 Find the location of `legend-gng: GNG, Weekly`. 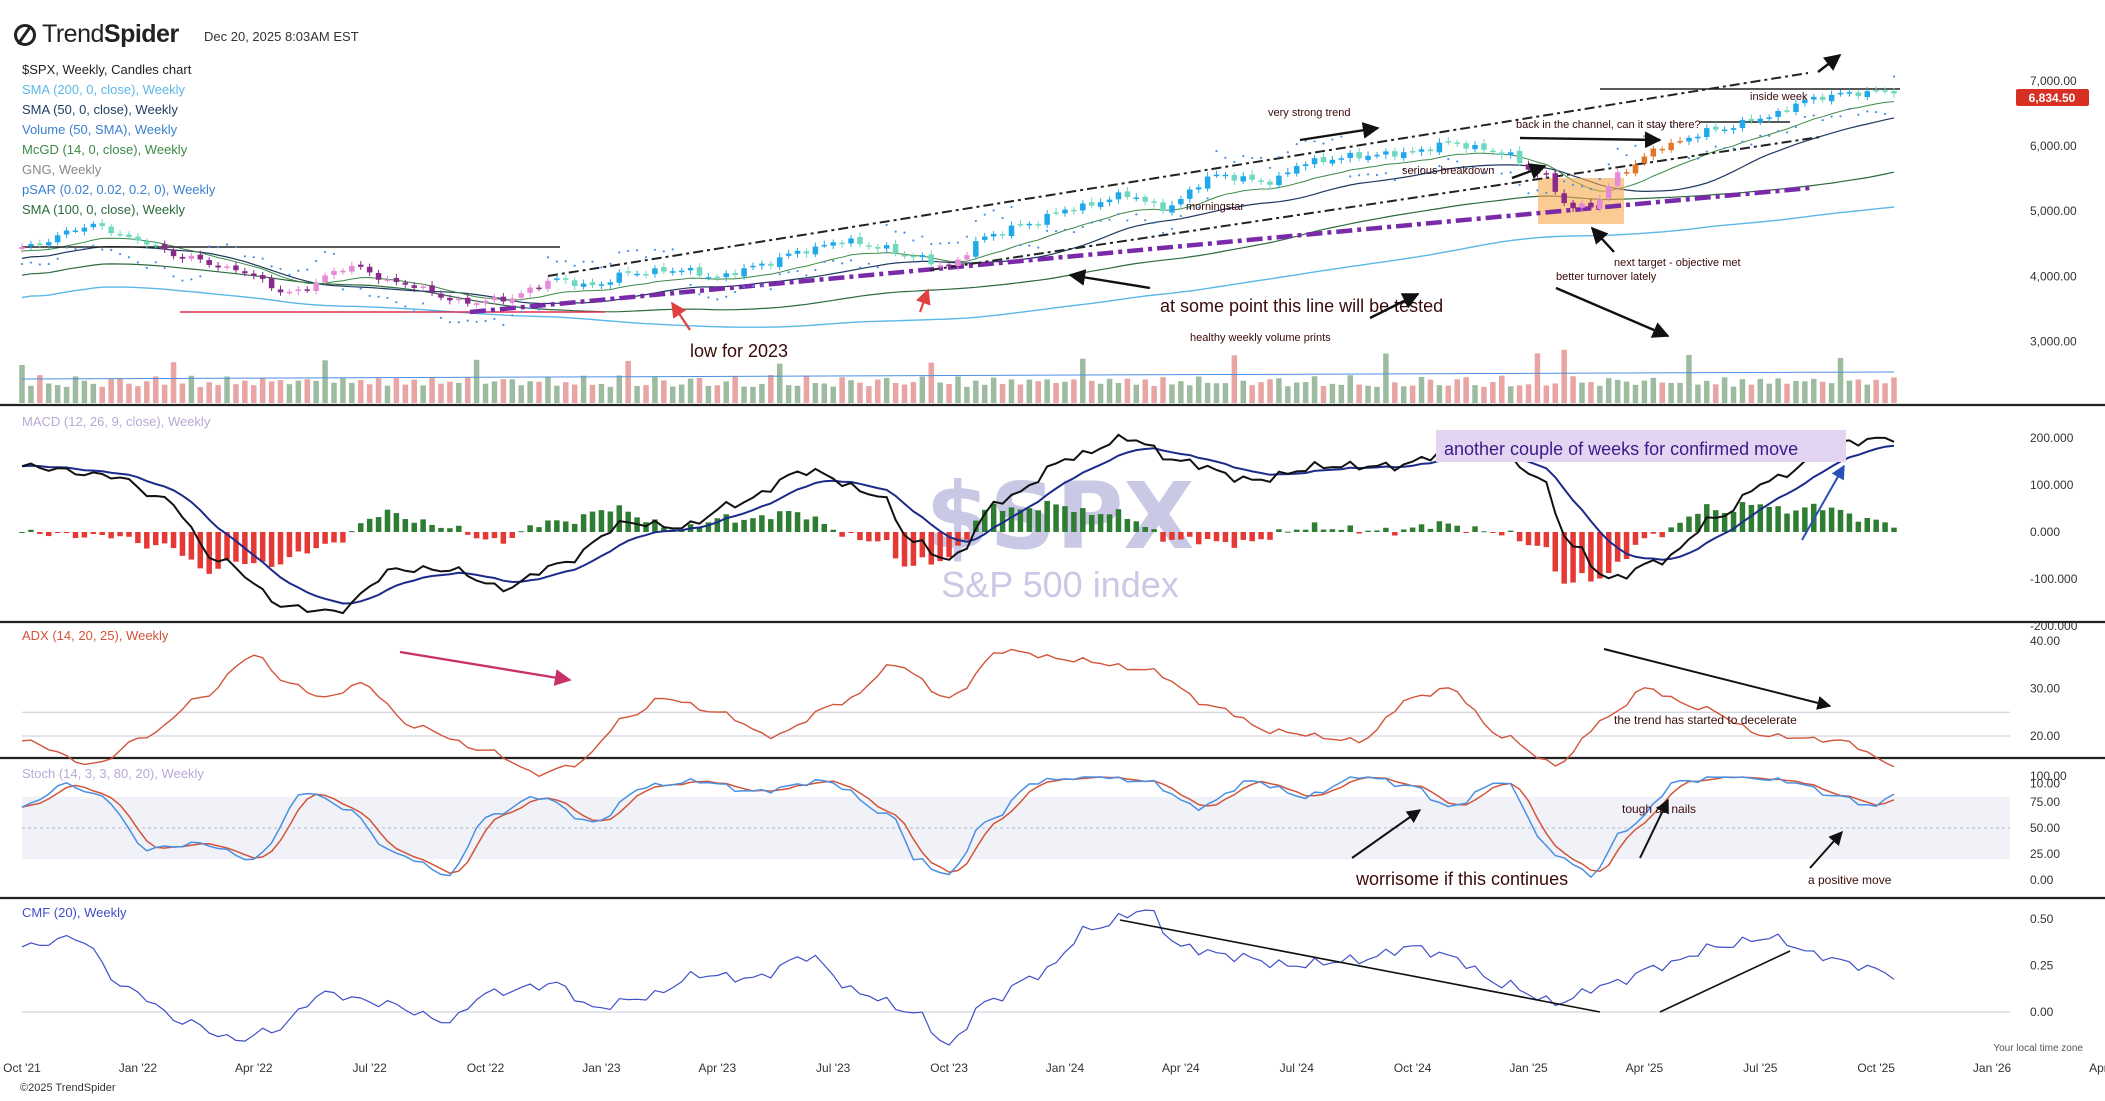

legend-gng: GNG, Weekly is located at coordinates (62, 169).